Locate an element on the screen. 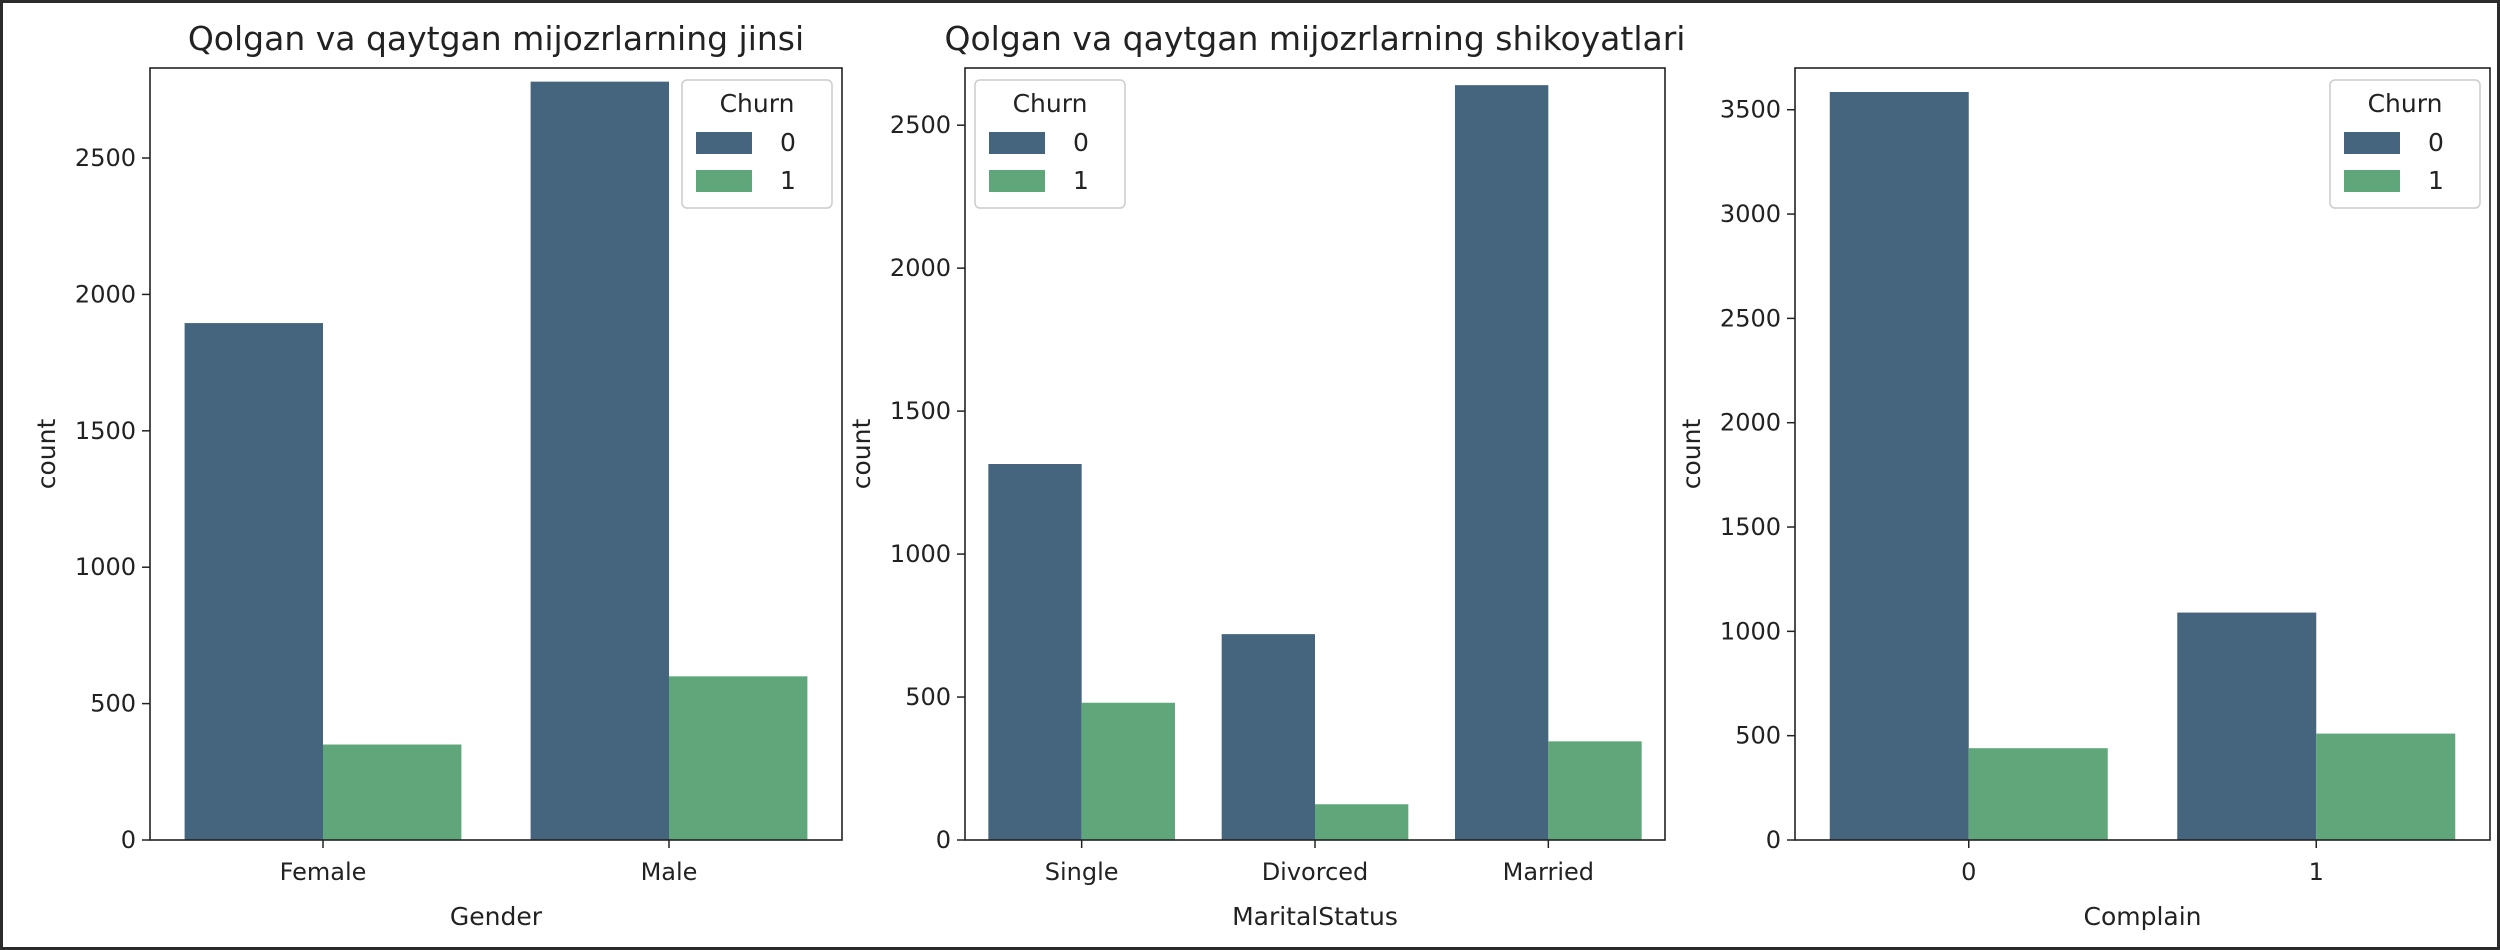  x-axis-label: Complain is located at coordinates (2142, 916).